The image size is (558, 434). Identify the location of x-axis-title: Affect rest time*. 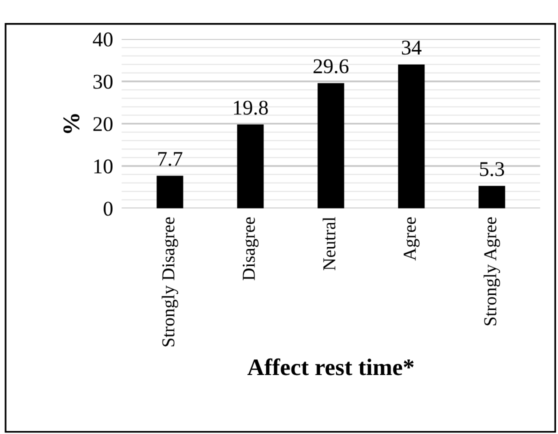
(330, 367).